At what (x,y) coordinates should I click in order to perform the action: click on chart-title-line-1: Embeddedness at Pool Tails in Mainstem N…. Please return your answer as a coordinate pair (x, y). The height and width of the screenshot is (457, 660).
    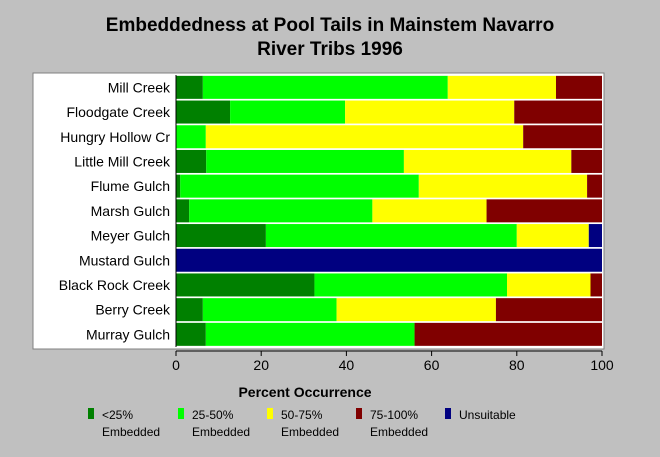
    Looking at the image, I should click on (330, 25).